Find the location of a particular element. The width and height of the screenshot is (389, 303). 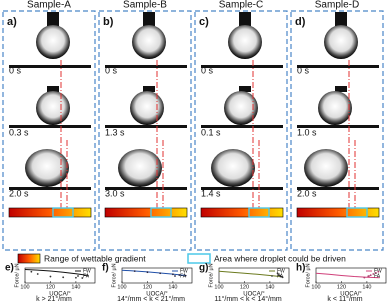

caption: k > 21°/mm is located at coordinates (54, 299).